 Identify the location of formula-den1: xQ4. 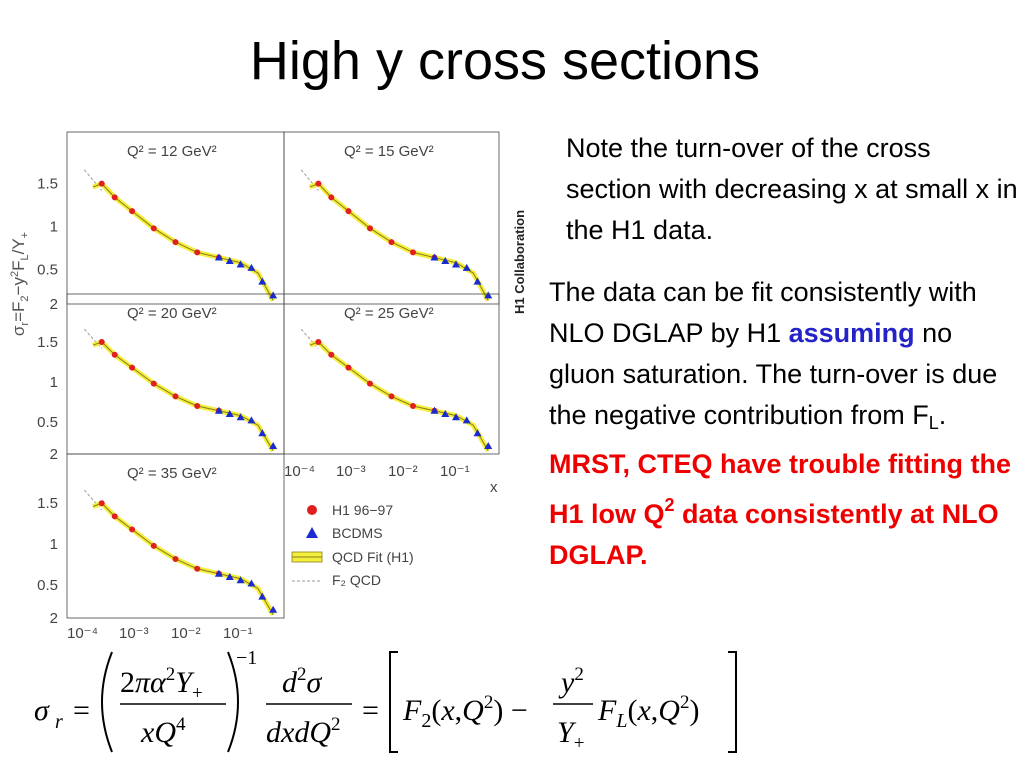
(163, 731).